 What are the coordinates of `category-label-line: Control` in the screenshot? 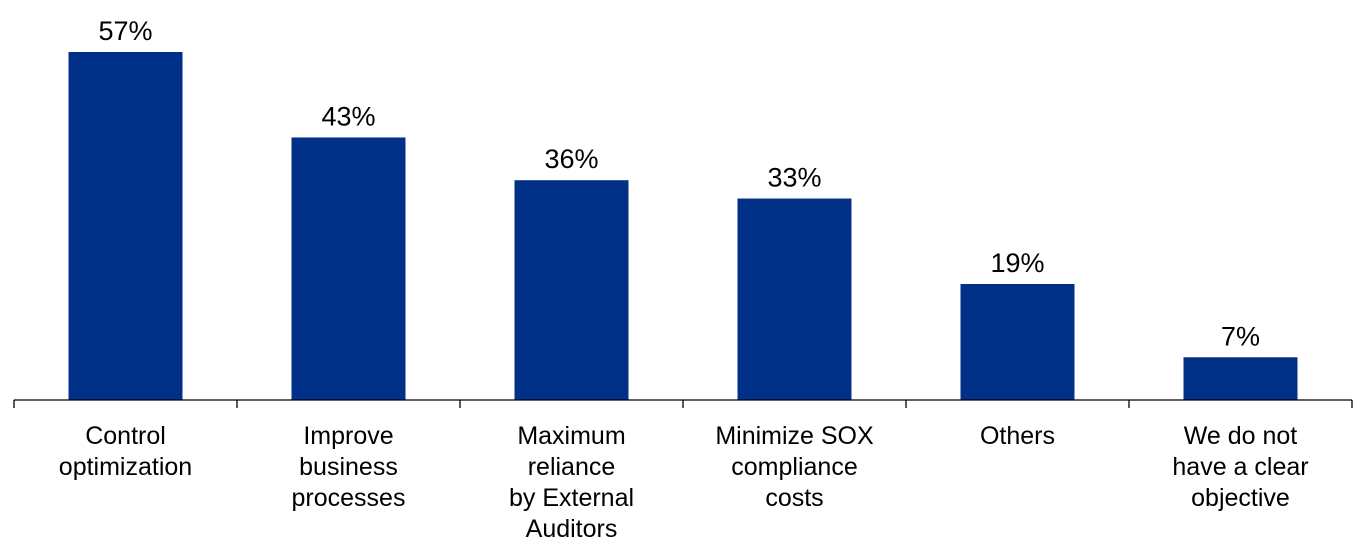 It's located at (125, 436).